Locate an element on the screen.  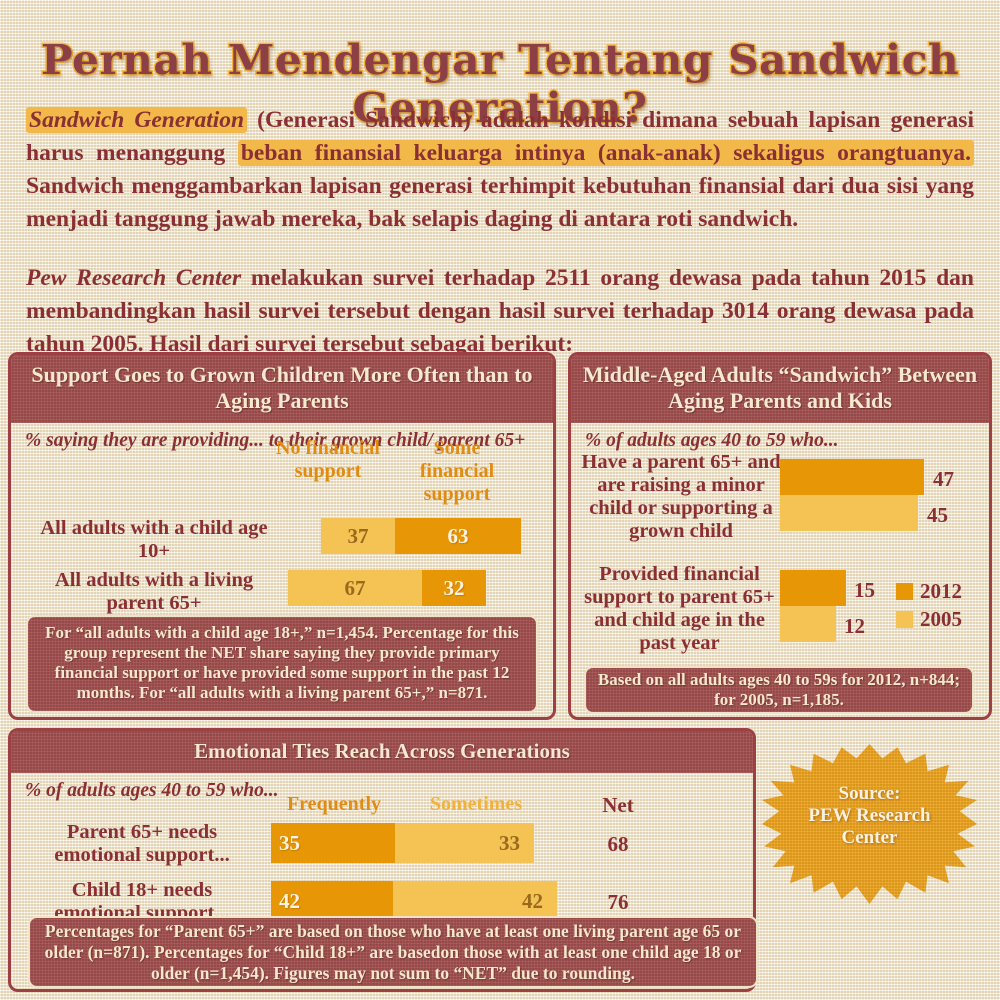
bar-segment-frequently-child: 42 is located at coordinates (332, 901).